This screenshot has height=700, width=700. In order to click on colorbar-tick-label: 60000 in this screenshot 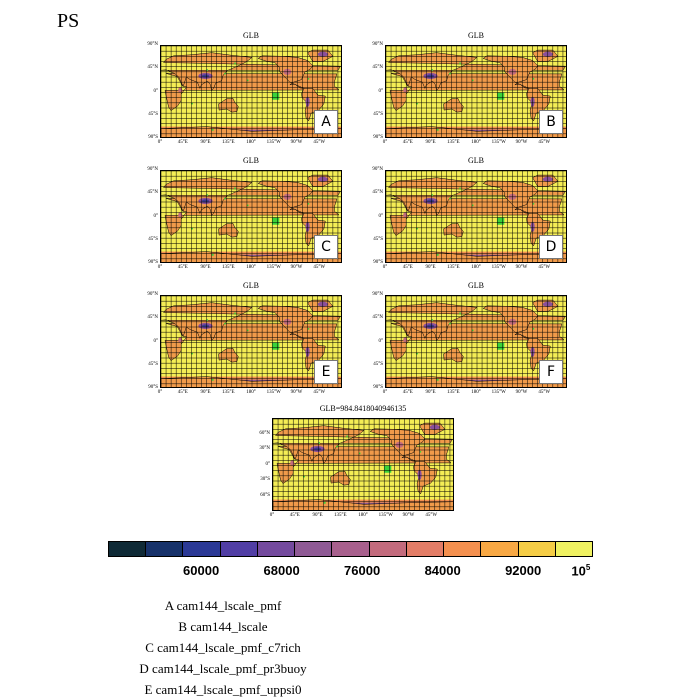, I will do `click(201, 570)`.